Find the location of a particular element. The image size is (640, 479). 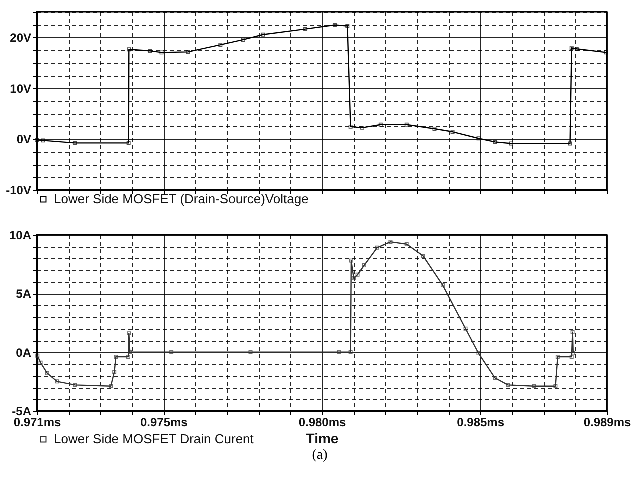

x-tick-label: 0.989ms is located at coordinates (608, 423).